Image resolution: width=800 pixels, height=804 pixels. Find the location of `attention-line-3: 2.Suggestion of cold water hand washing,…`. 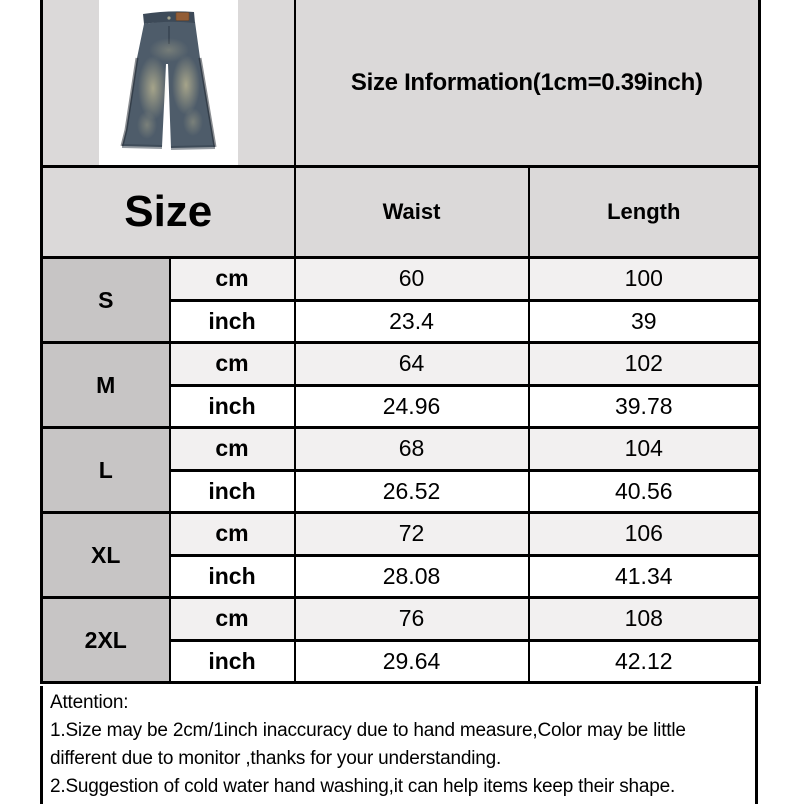

attention-line-3: 2.Suggestion of cold water hand washing,… is located at coordinates (363, 786).